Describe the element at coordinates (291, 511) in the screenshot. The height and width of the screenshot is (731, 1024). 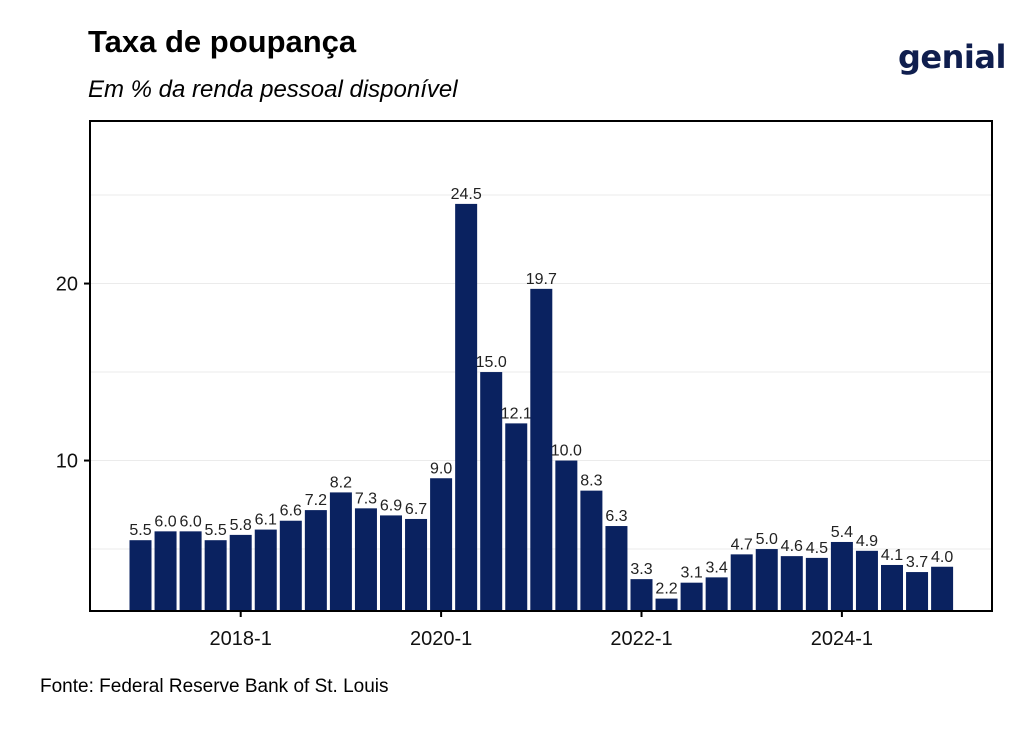
I see `data-label: 6.6` at that location.